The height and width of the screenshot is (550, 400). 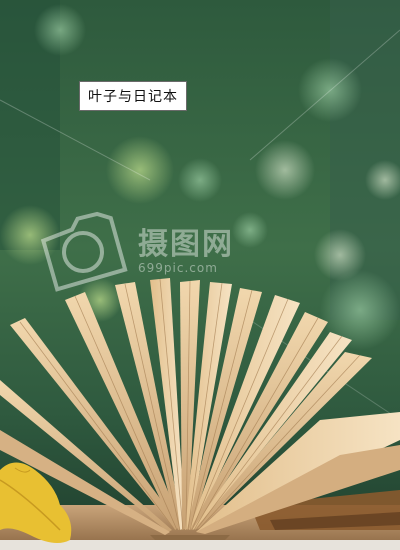 What do you see at coordinates (36, 503) in the screenshot?
I see `yellow-leaf` at bounding box center [36, 503].